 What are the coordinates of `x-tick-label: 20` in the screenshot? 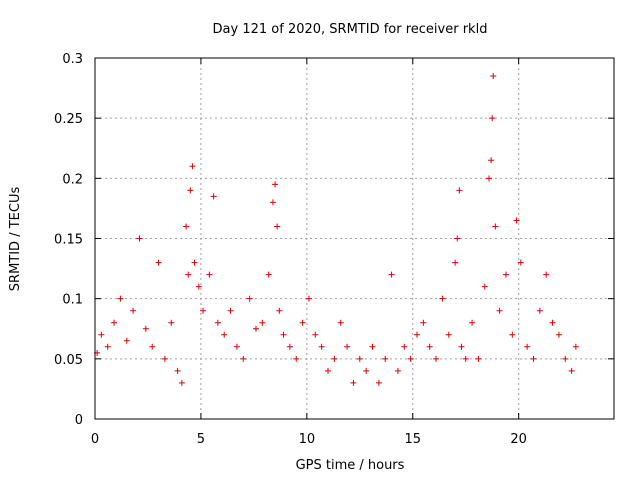 It's located at (518, 439).